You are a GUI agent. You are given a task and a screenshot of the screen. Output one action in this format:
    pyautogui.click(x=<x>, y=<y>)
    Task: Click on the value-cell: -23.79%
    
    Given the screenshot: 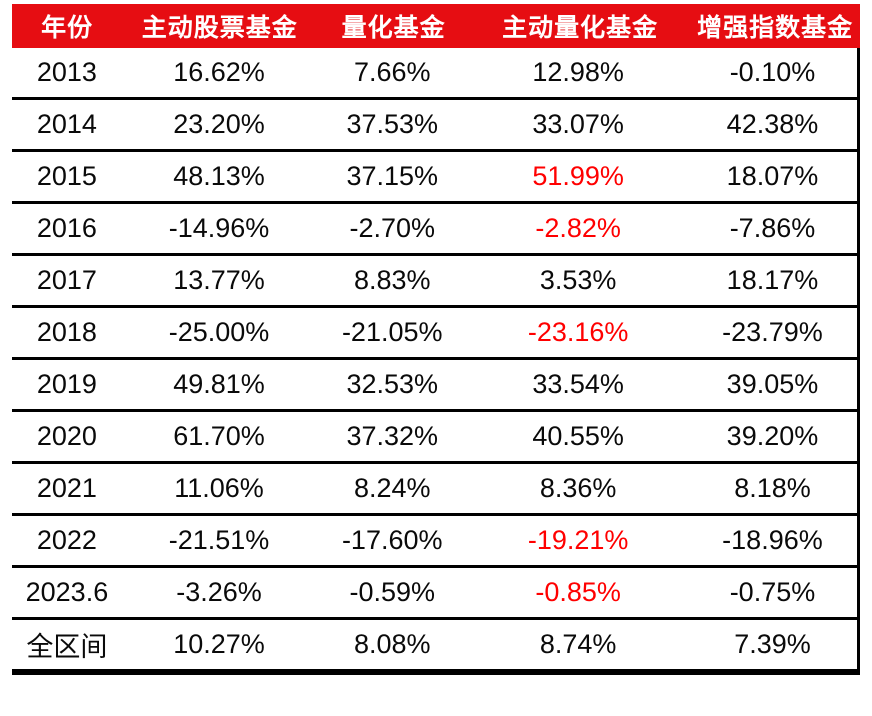 What is the action you would take?
    pyautogui.click(x=772, y=332)
    